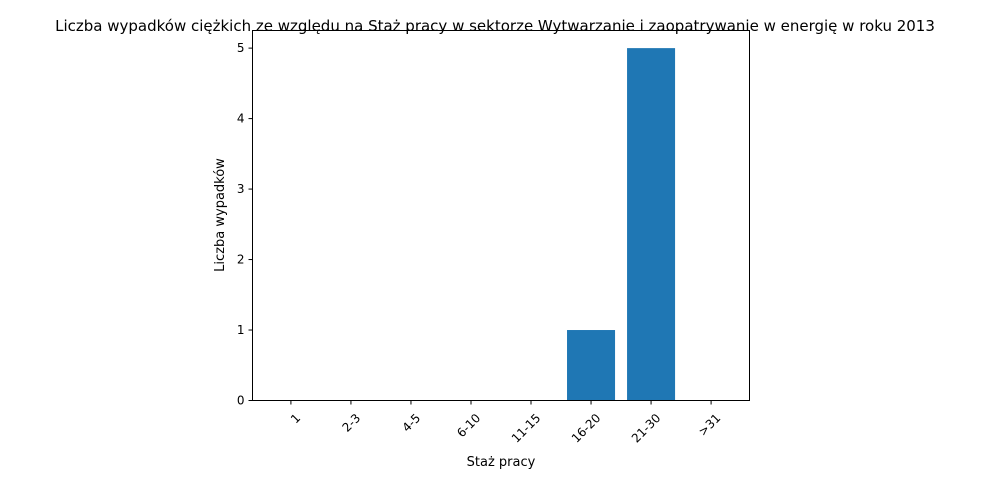 The image size is (1001, 478). I want to click on x-tick-label-0: 1, so click(295, 418).